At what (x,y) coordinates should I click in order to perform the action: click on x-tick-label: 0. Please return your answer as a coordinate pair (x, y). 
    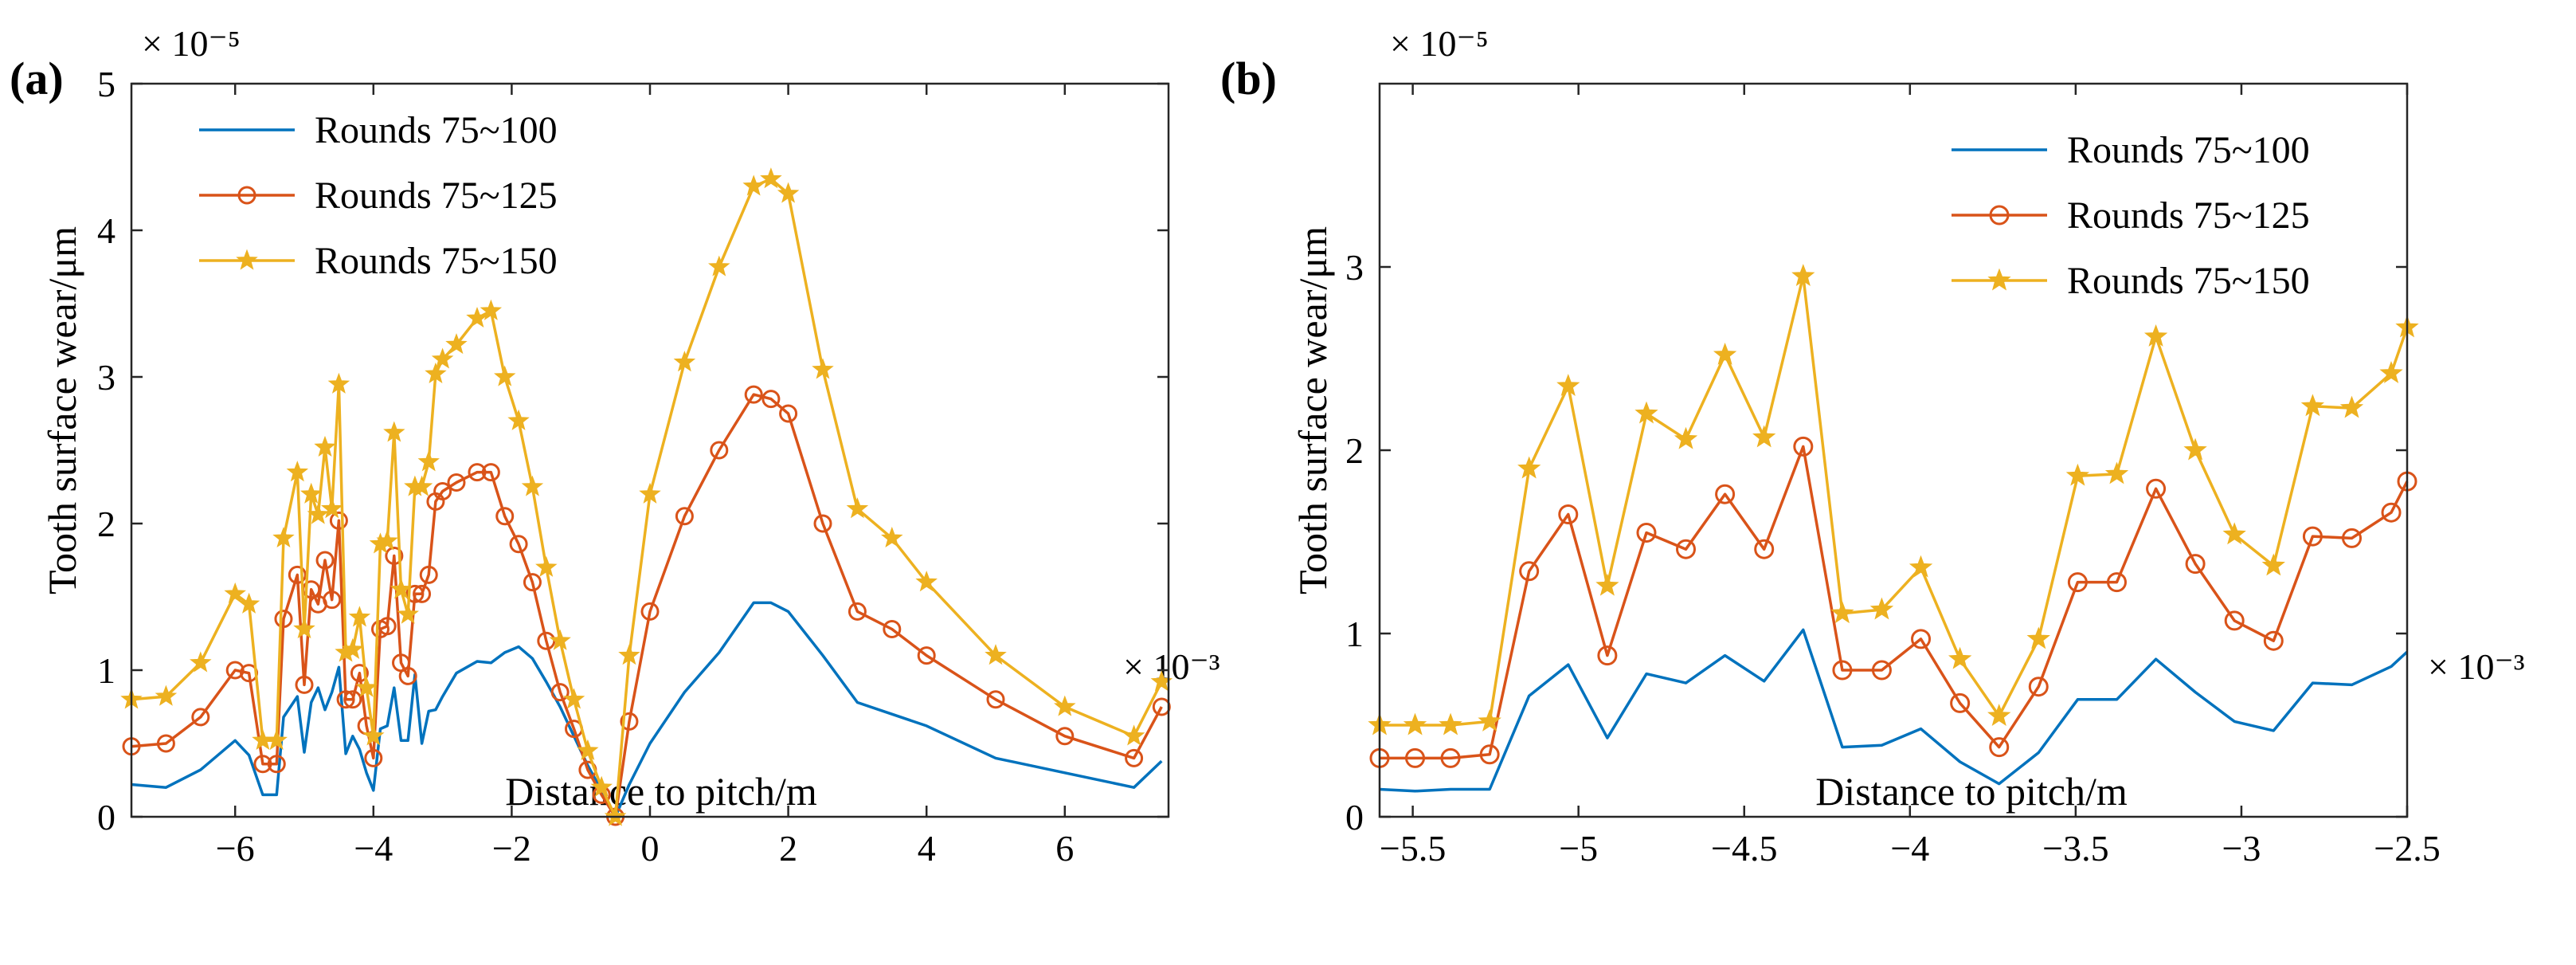
    Looking at the image, I should click on (650, 849).